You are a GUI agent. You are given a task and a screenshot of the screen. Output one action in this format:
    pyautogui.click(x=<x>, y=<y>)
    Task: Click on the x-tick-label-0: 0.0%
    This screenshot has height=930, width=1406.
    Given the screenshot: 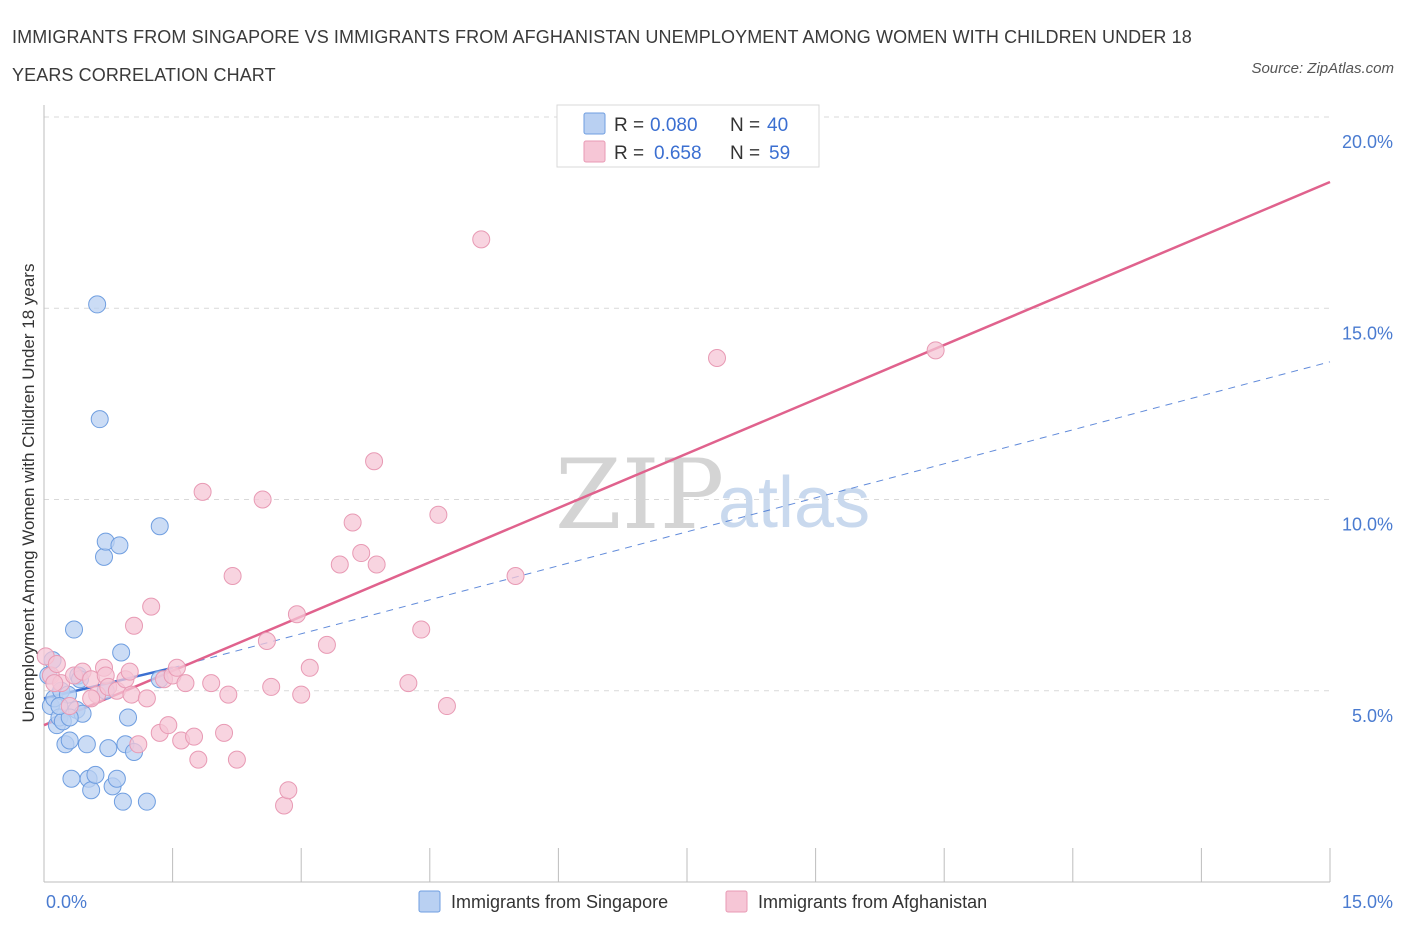 What is the action you would take?
    pyautogui.click(x=66, y=902)
    